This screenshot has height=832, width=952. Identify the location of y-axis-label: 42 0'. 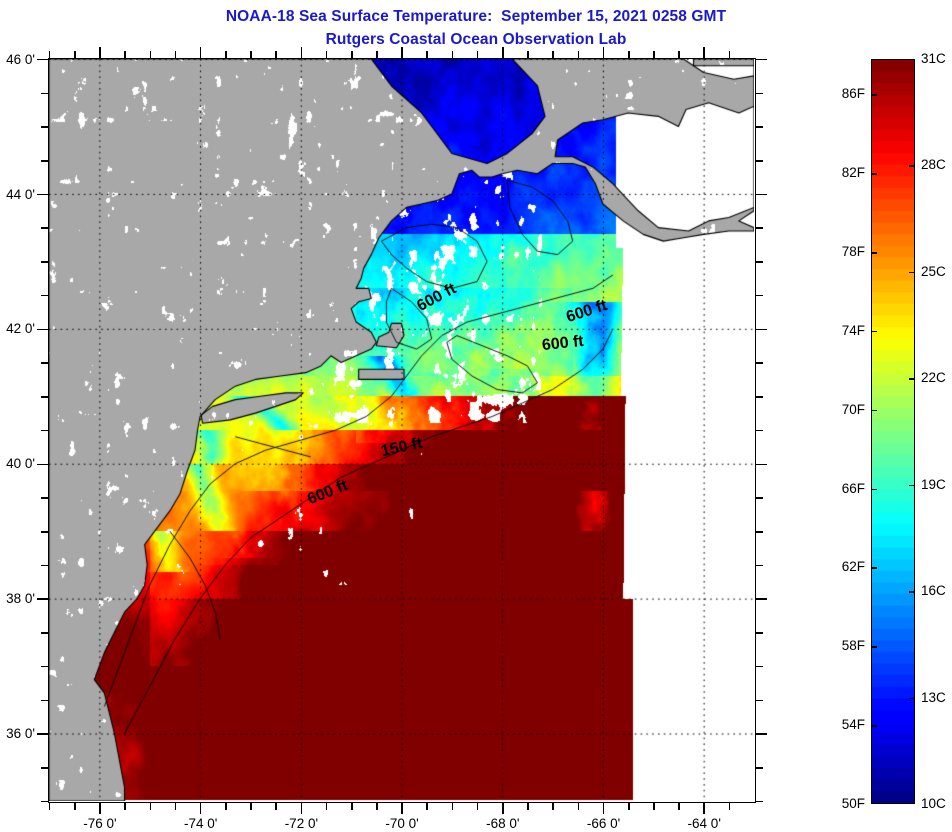
(20, 329).